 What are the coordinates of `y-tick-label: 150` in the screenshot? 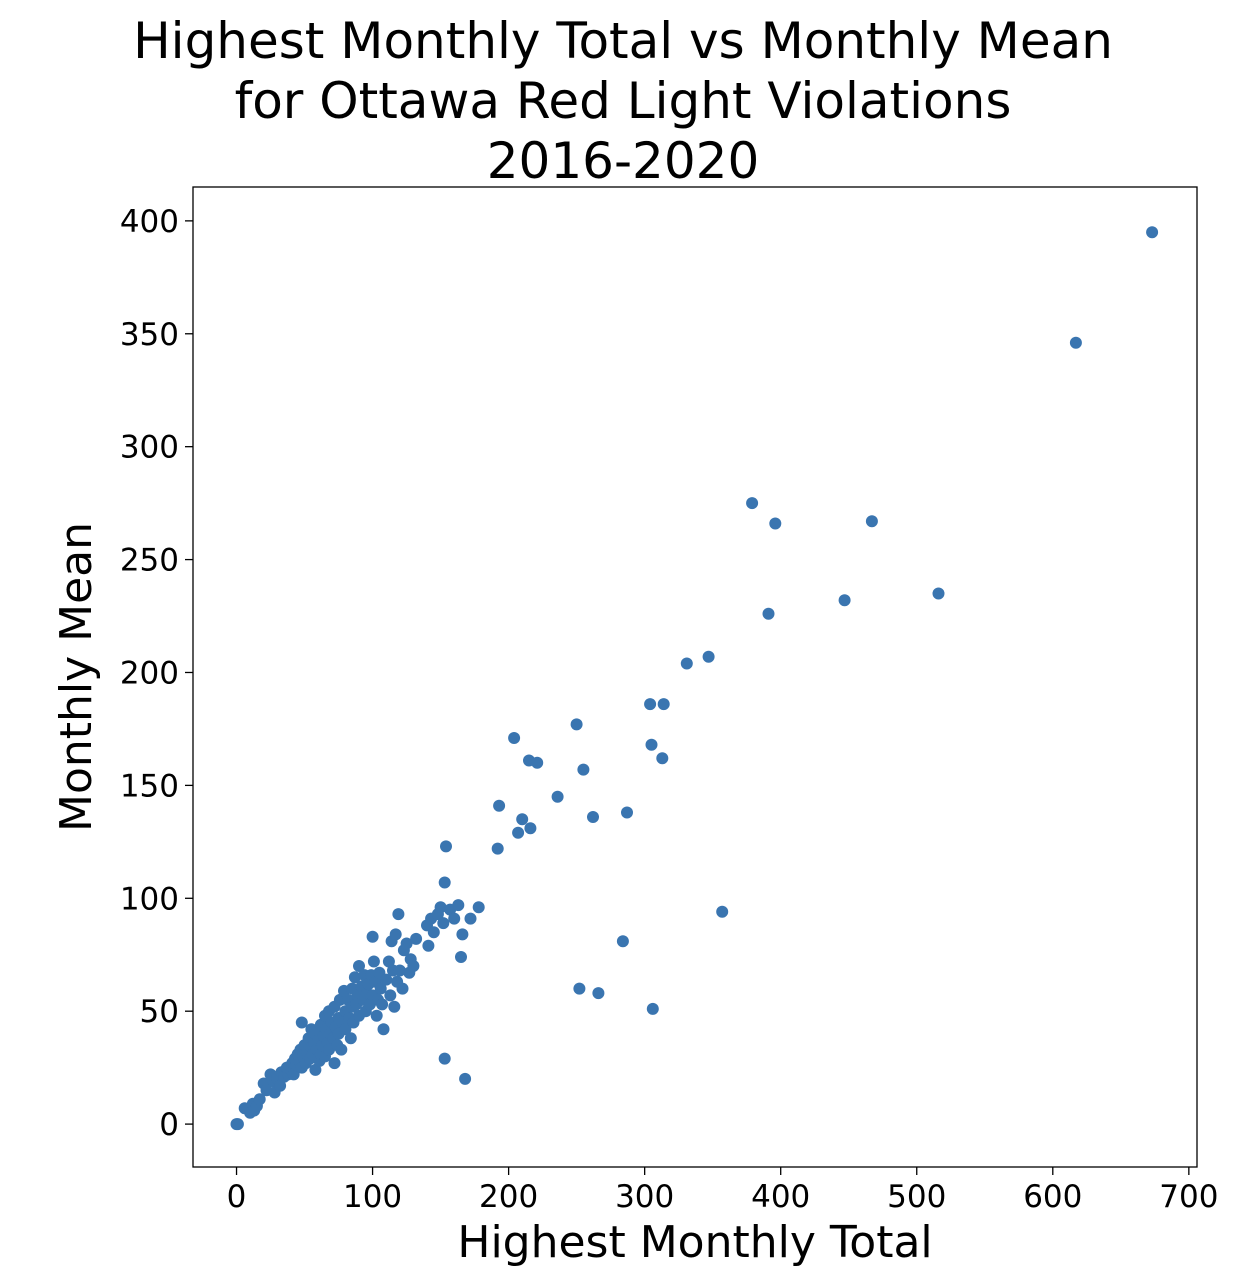 It's located at (149, 786).